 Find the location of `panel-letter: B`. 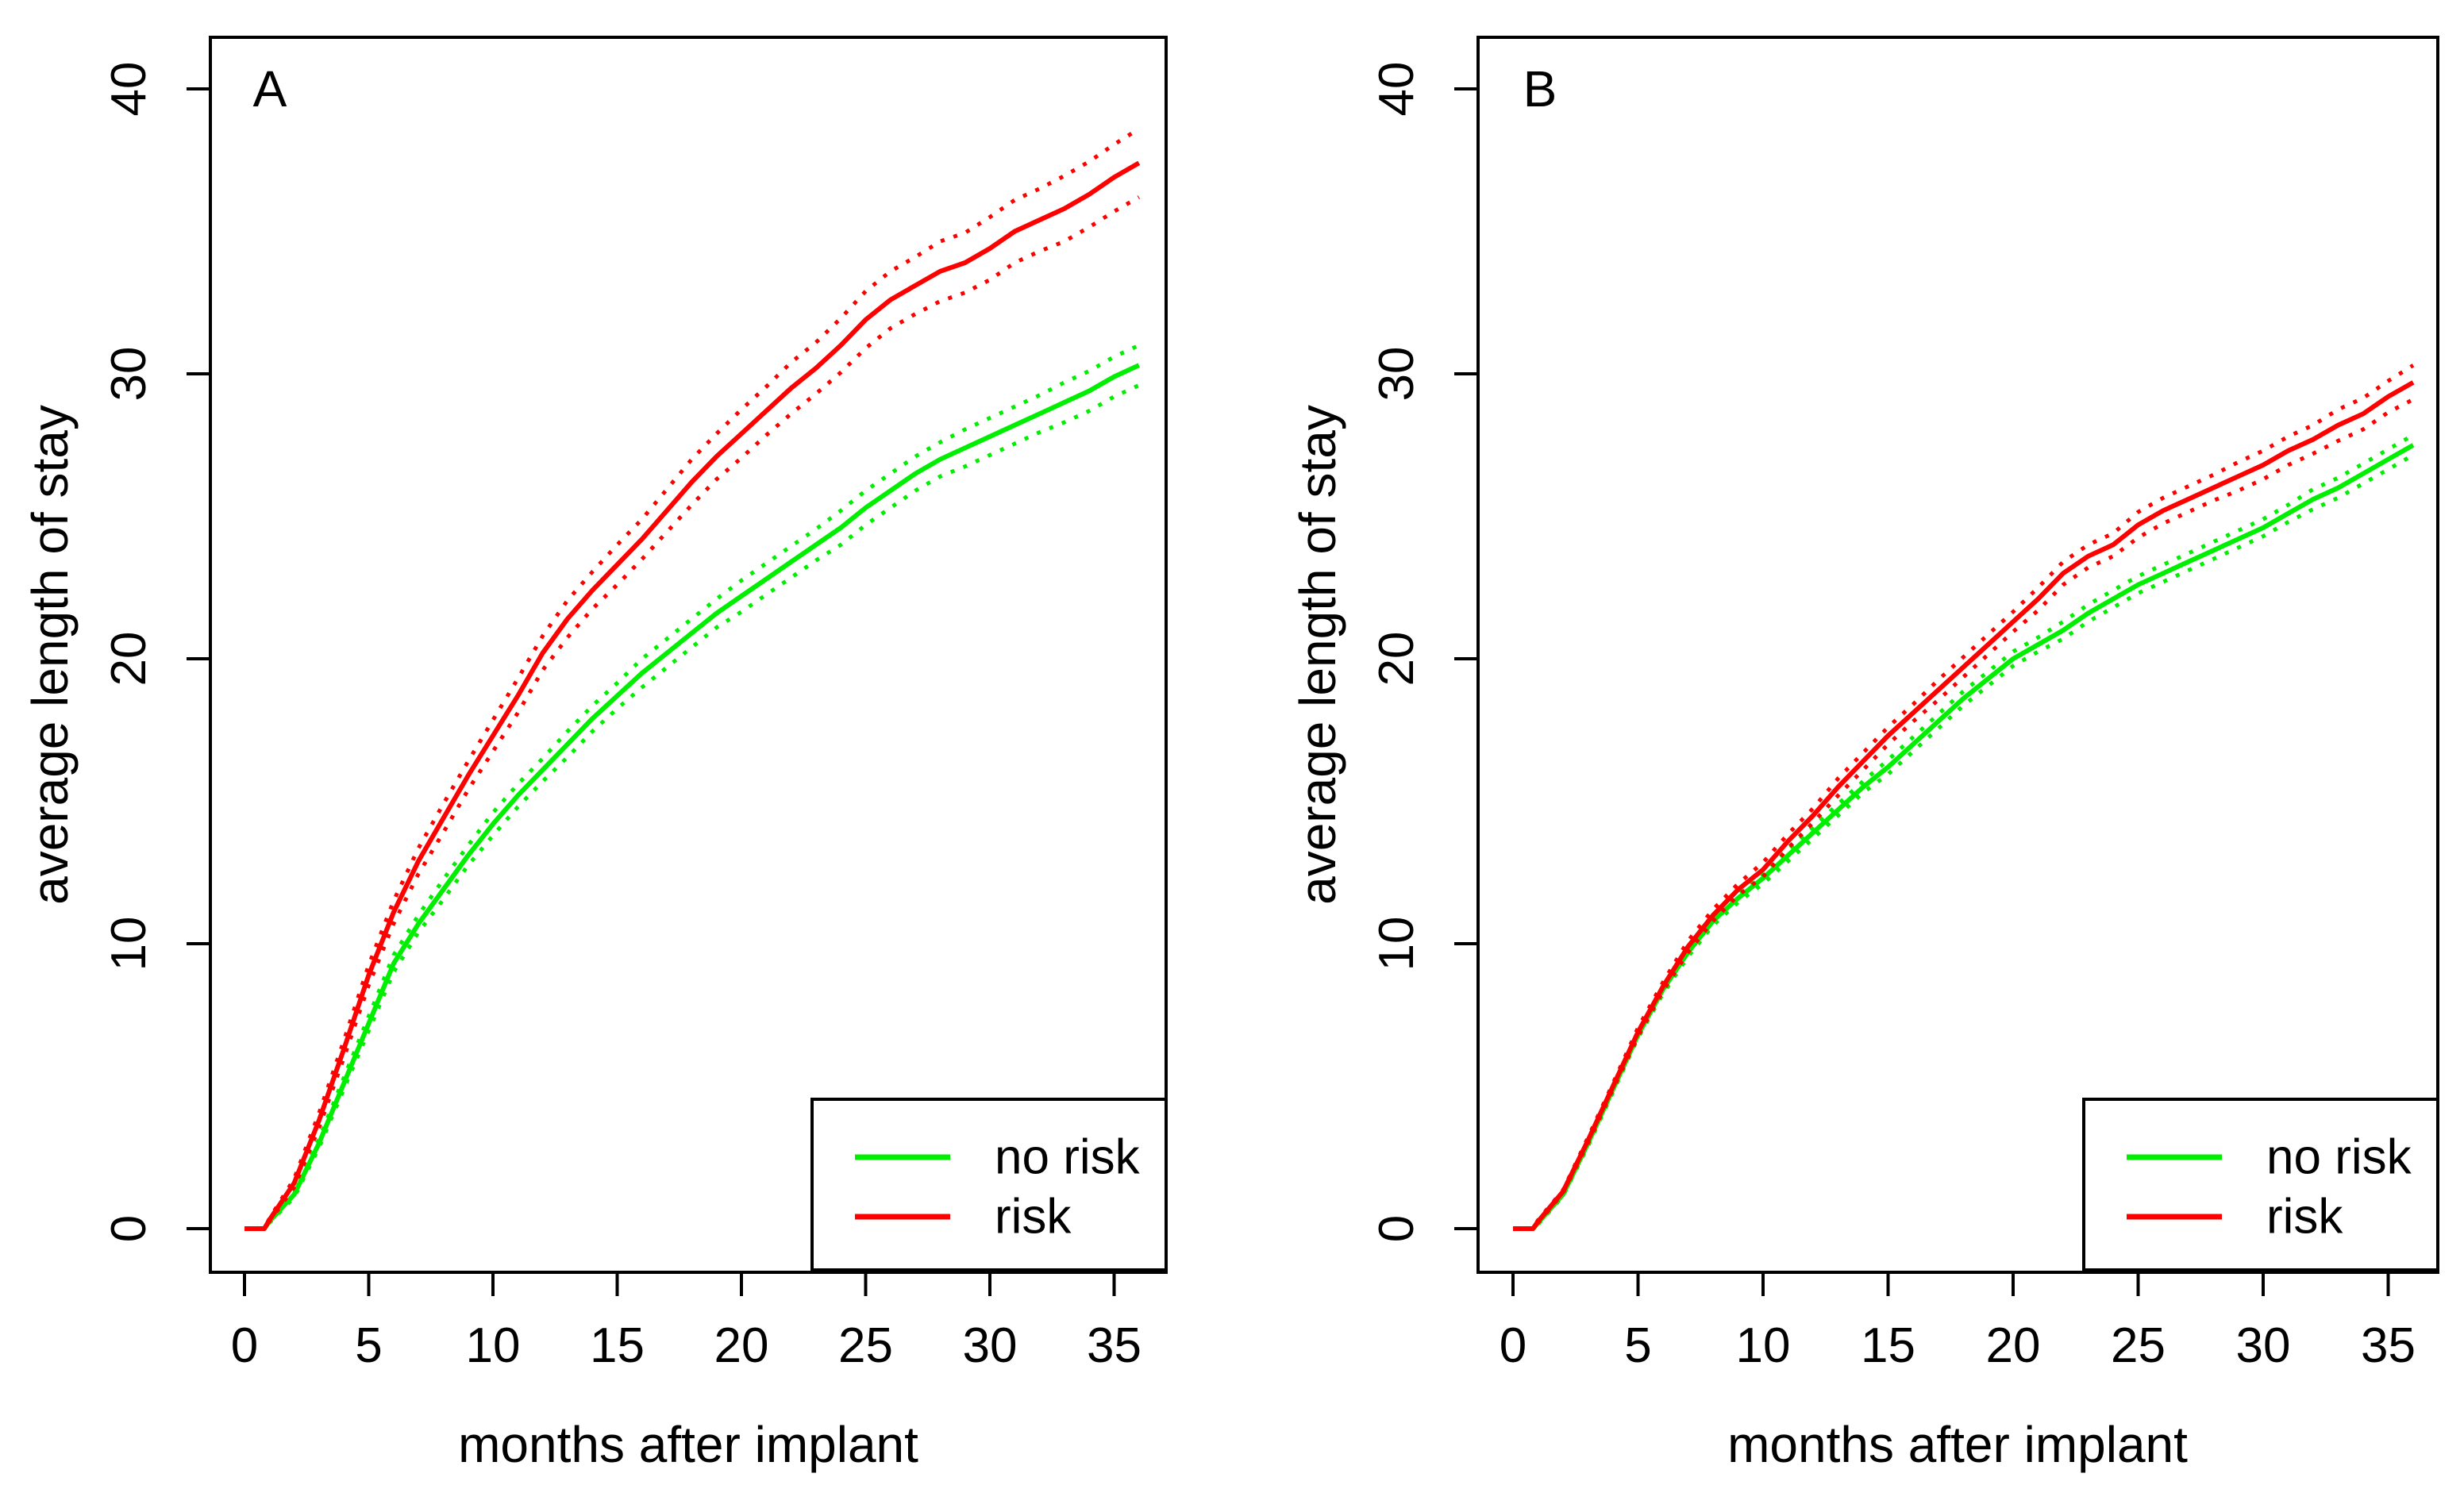

panel-letter: B is located at coordinates (1540, 88).